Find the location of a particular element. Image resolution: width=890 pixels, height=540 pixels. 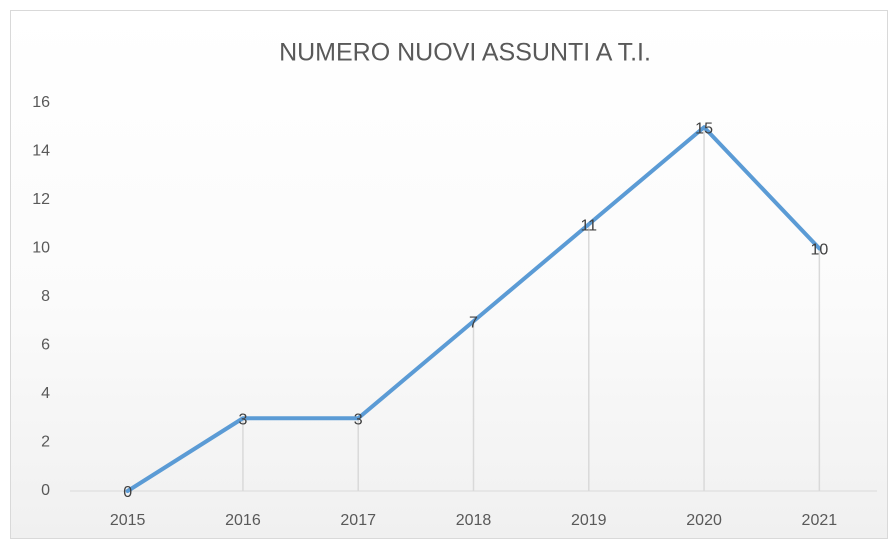

data-label: 0 is located at coordinates (127, 492).